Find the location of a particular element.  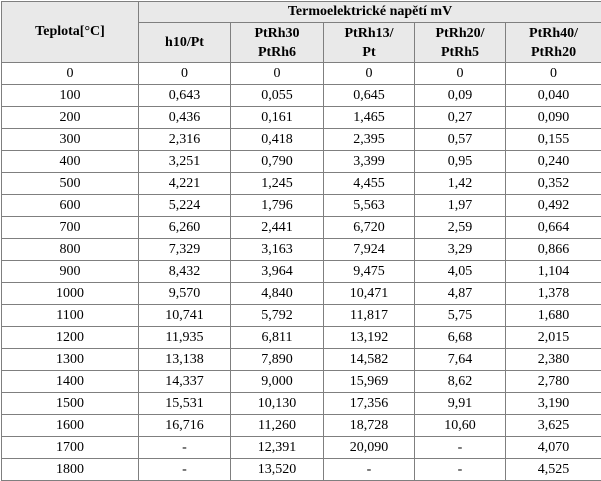

voltage-cell: 3,190 is located at coordinates (553, 404).